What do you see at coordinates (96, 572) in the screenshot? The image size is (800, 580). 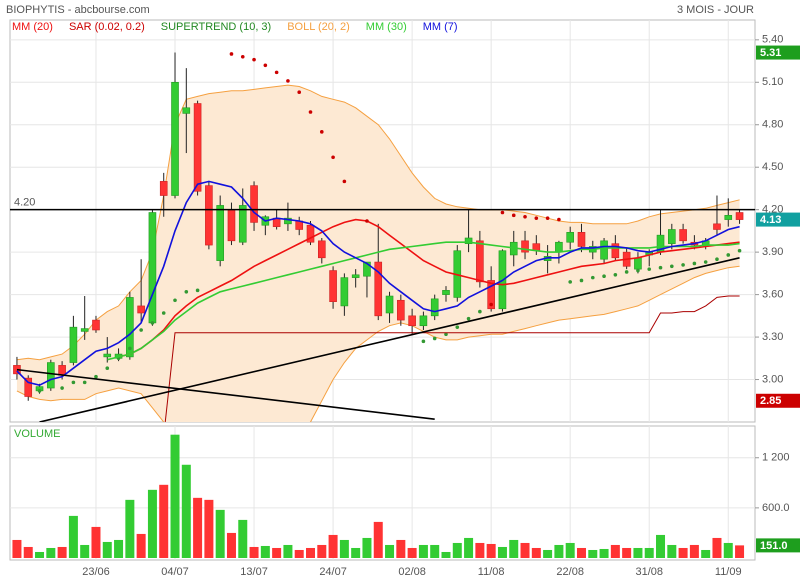 I see `x-tick-label: 23/06` at bounding box center [96, 572].